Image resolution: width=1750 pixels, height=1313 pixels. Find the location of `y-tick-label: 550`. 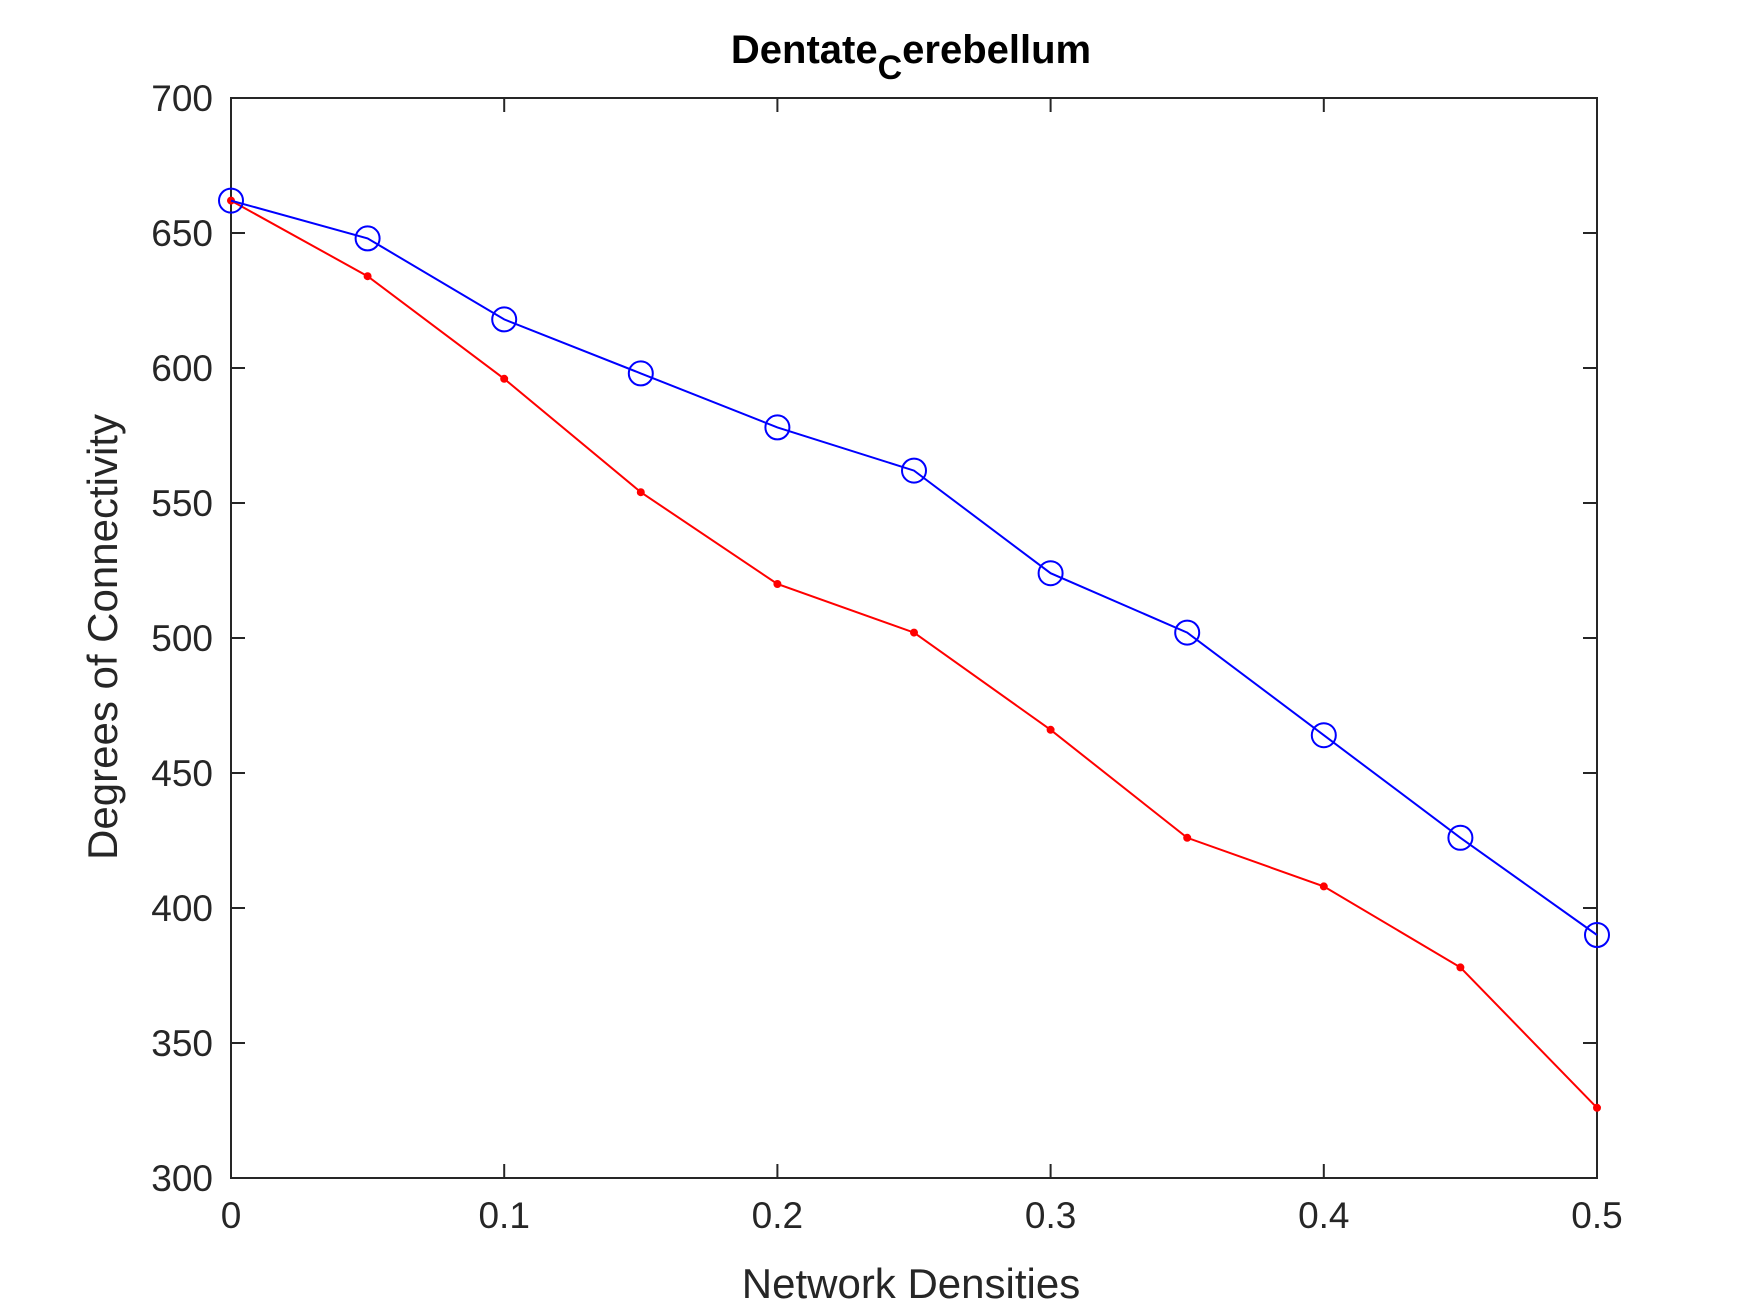

y-tick-label: 550 is located at coordinates (182, 503).